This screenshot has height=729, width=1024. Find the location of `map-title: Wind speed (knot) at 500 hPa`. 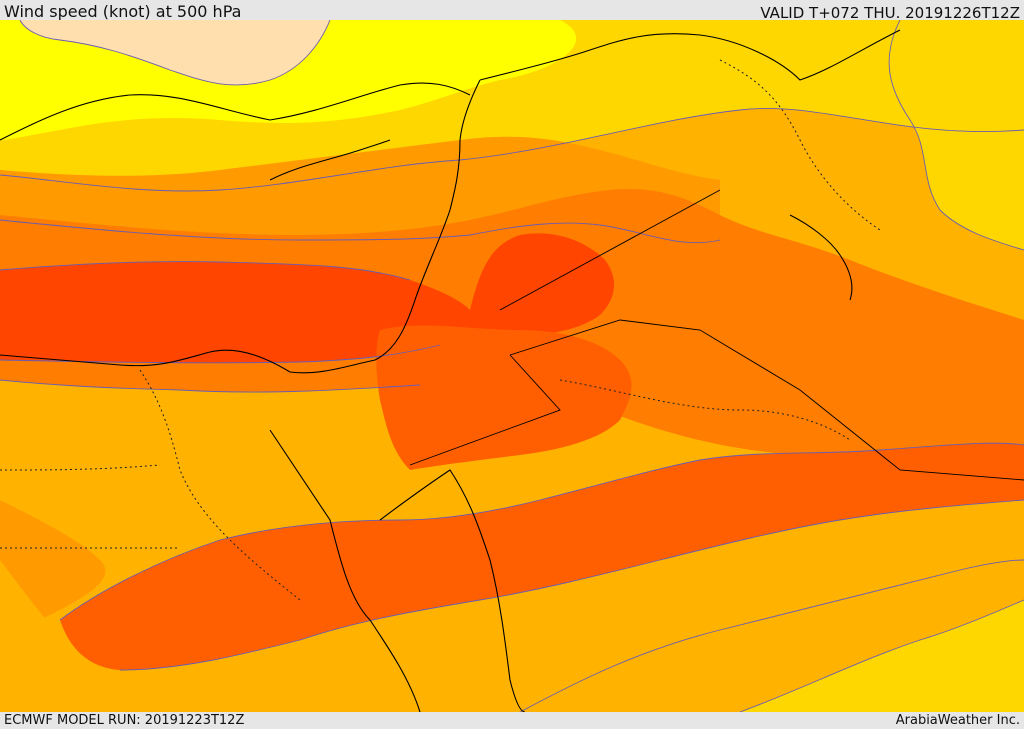

map-title: Wind speed (knot) at 500 hPa is located at coordinates (123, 11).